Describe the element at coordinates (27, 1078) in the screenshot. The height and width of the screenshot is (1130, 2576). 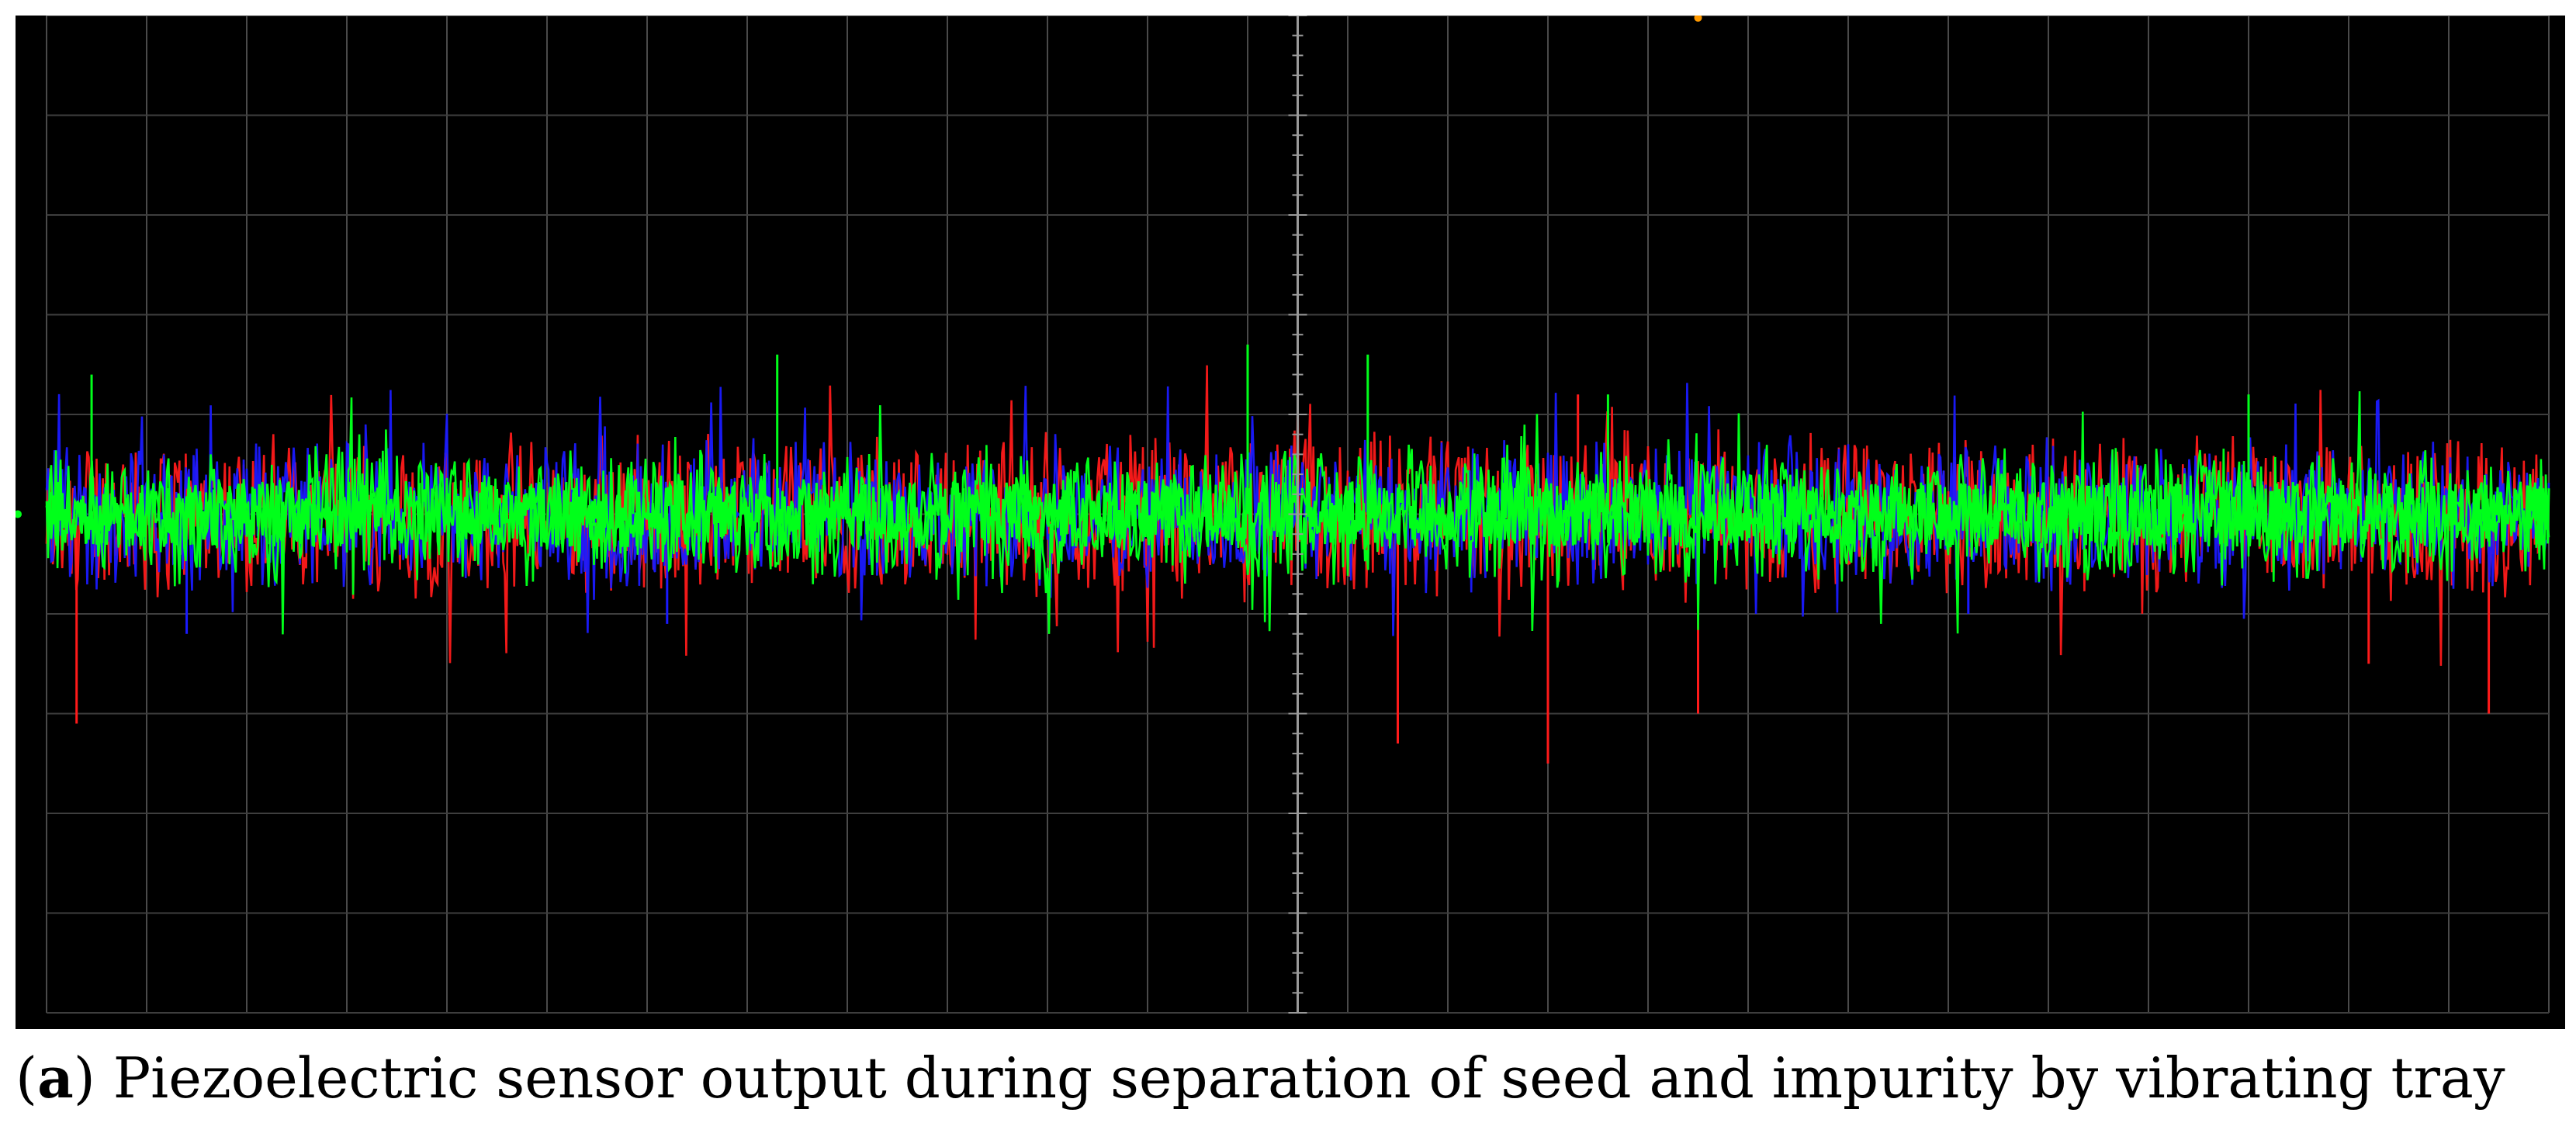
I see `caption-open-paren: (` at that location.